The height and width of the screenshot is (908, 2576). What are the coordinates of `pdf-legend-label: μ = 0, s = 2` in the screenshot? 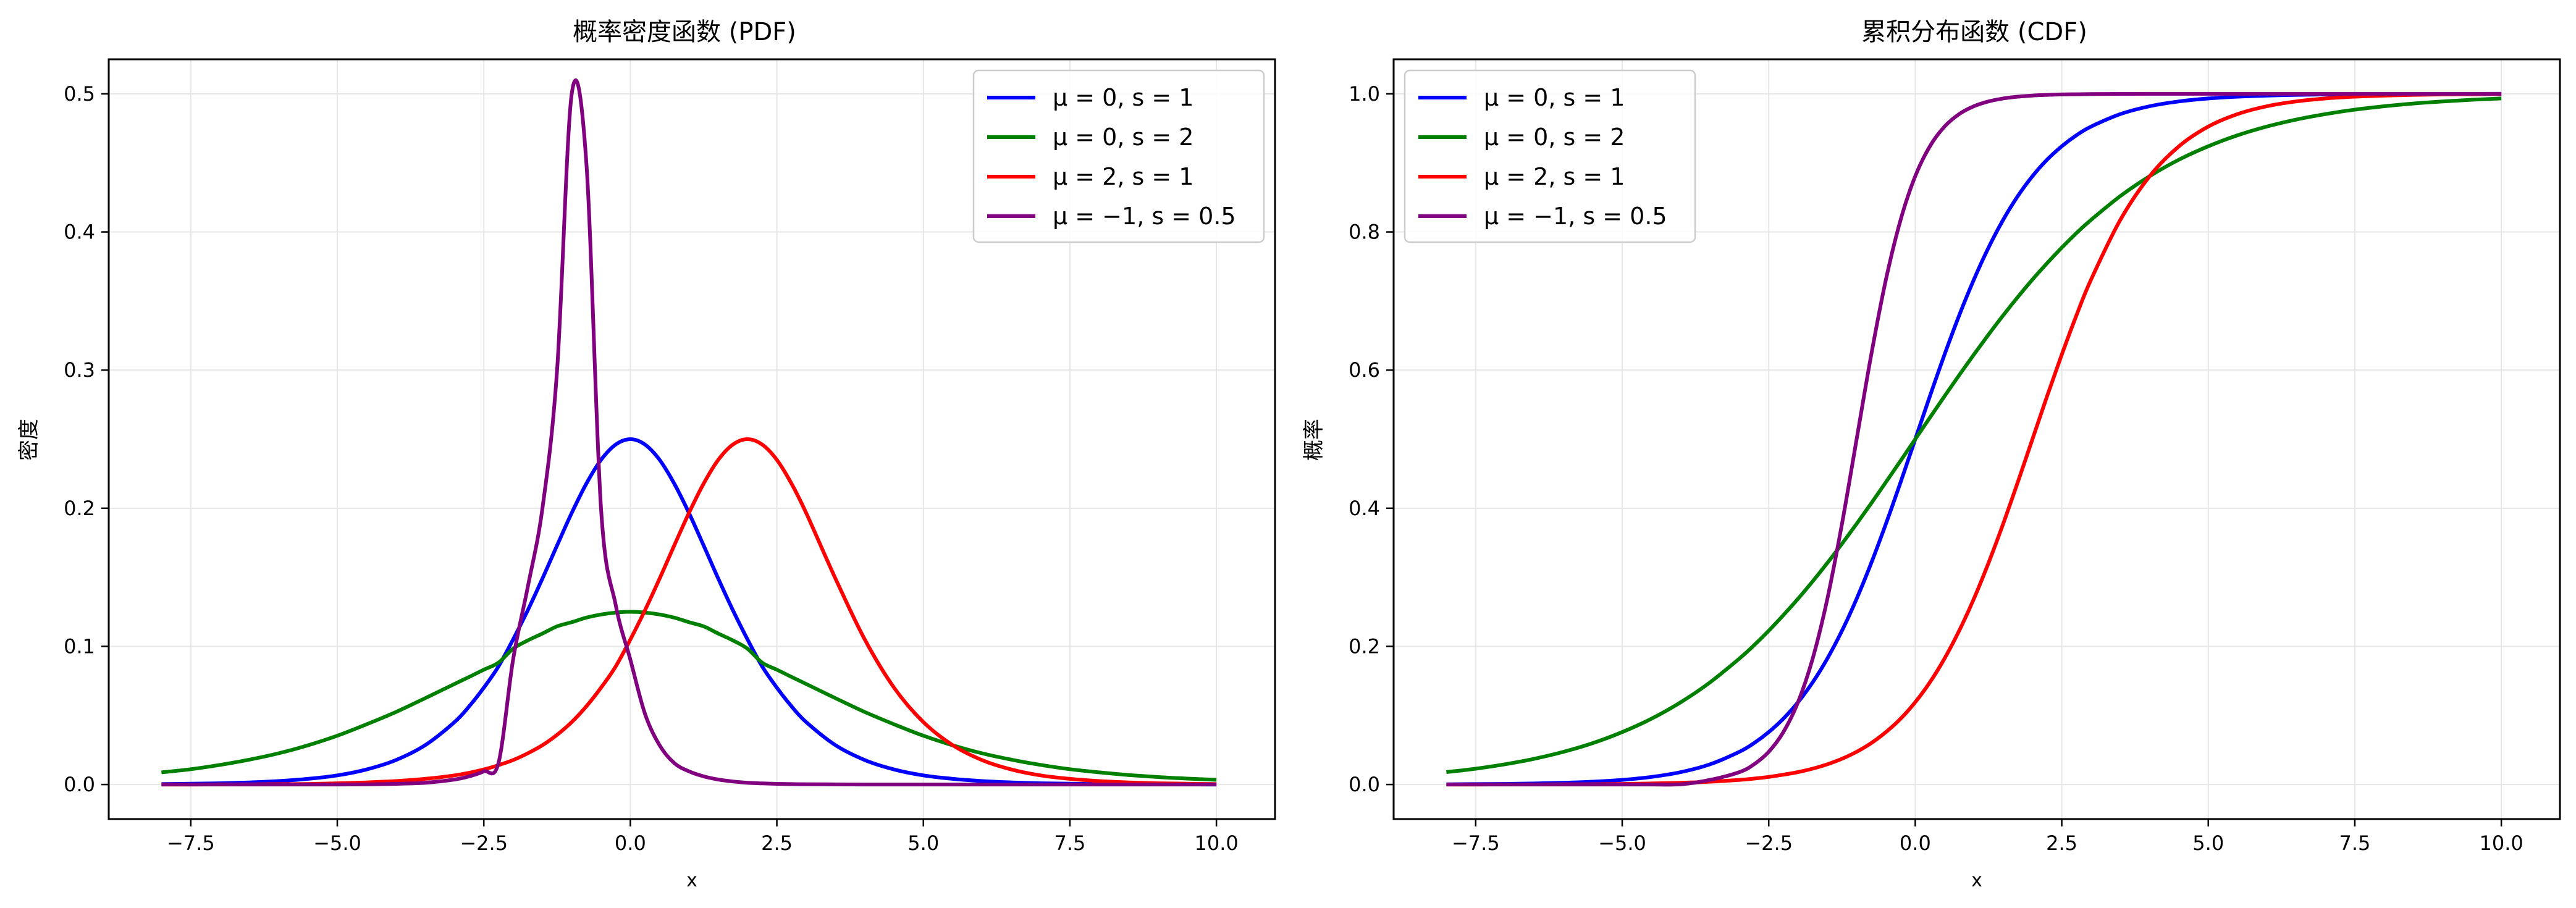 It's located at (1123, 137).